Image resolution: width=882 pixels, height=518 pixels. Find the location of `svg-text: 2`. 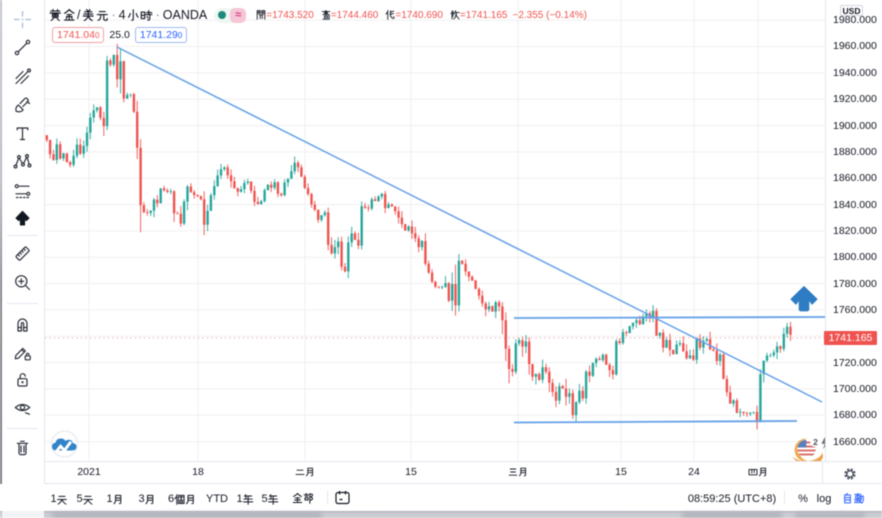

svg-text: 2 is located at coordinates (815, 442).